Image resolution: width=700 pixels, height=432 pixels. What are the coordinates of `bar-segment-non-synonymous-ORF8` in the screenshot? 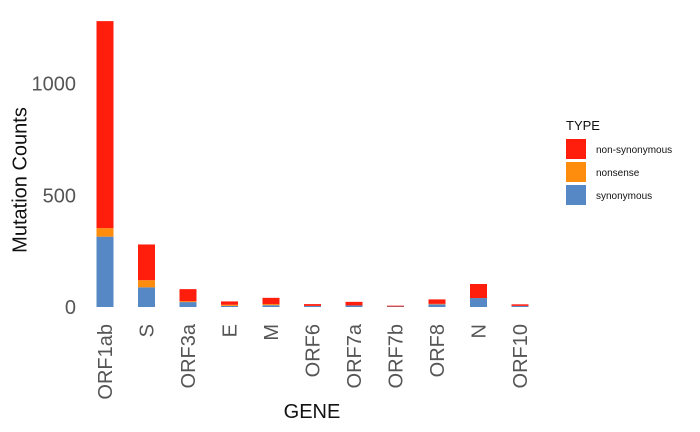 It's located at (437, 301).